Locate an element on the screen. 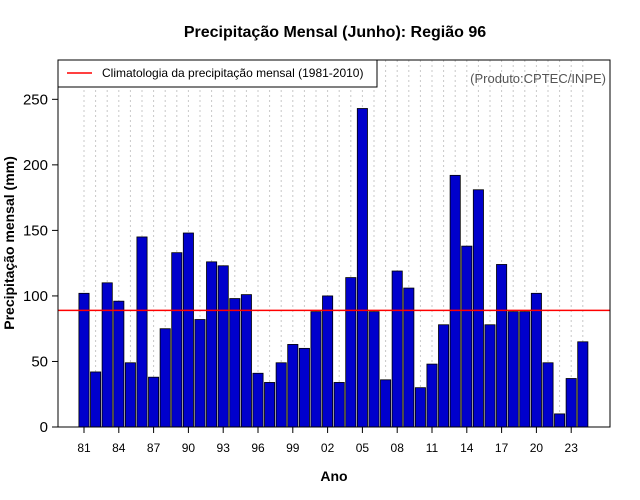 The height and width of the screenshot is (500, 640). bar-2019 is located at coordinates (525, 369).